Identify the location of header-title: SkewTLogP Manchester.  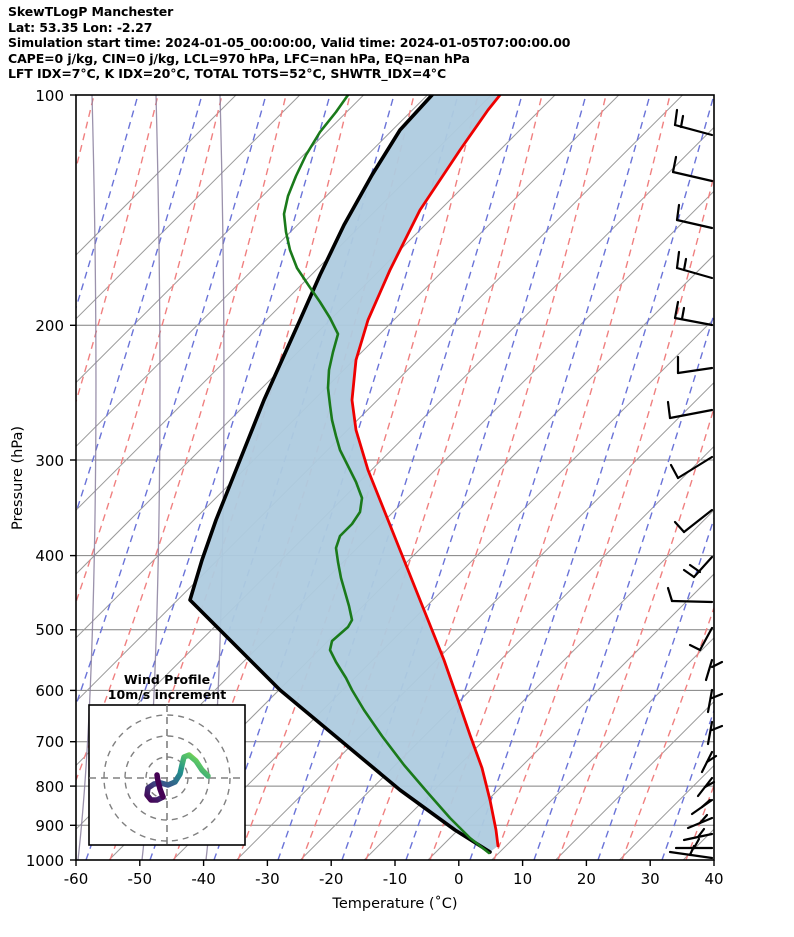
(91, 11).